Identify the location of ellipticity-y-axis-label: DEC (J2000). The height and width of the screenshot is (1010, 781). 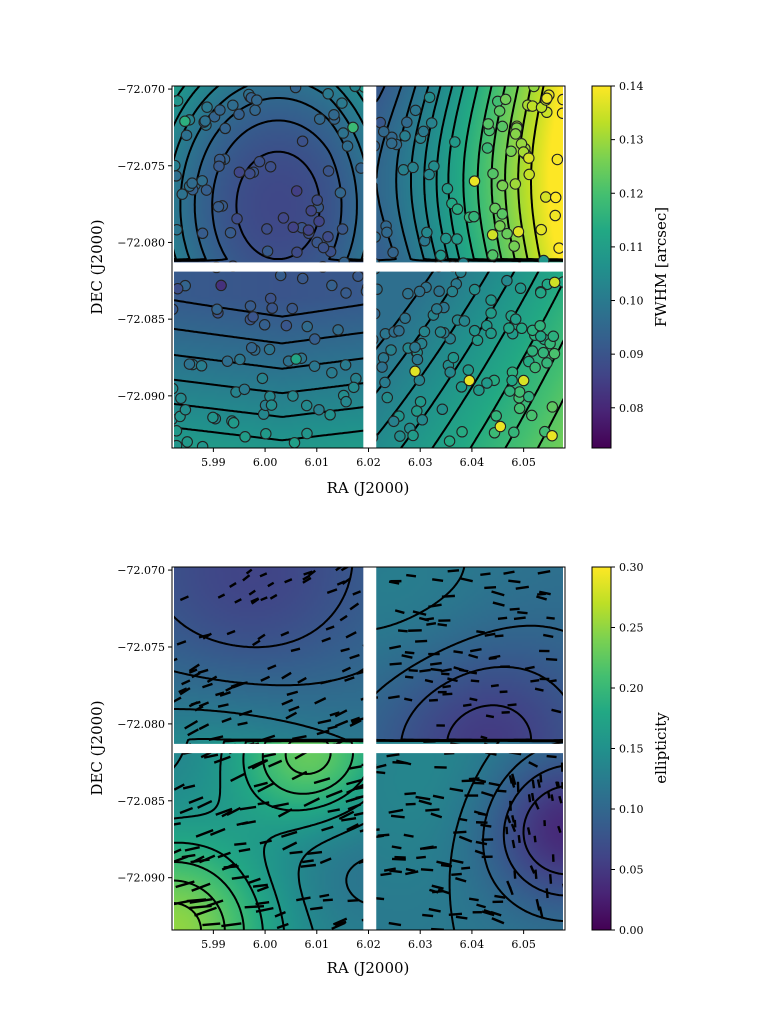
(97, 747).